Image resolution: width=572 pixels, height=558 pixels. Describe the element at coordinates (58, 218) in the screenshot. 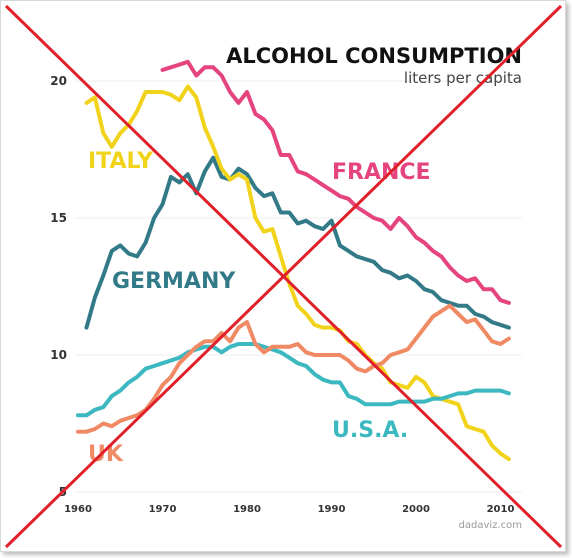

I see `y-tick-label: 15` at that location.